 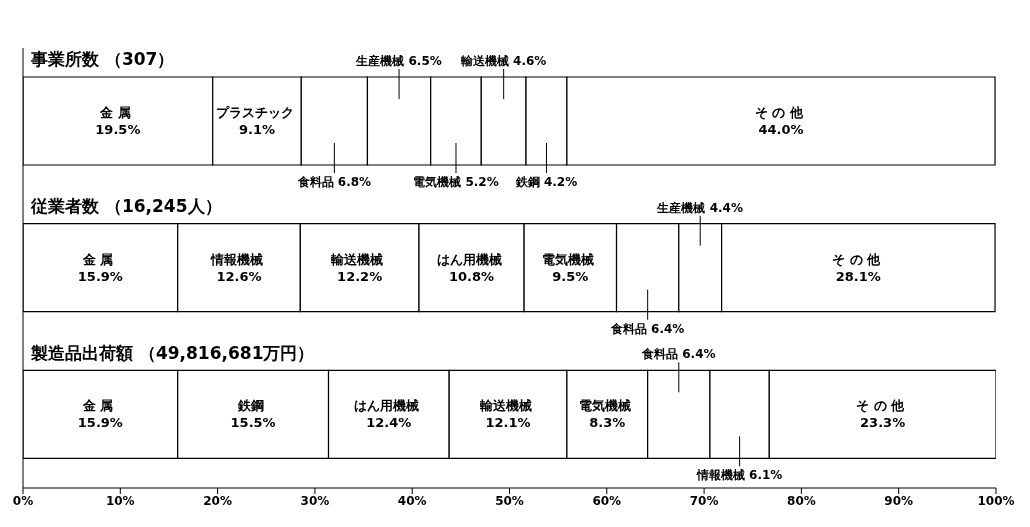 I want to click on data-label: 食料品 6.8%, so click(x=334, y=182).